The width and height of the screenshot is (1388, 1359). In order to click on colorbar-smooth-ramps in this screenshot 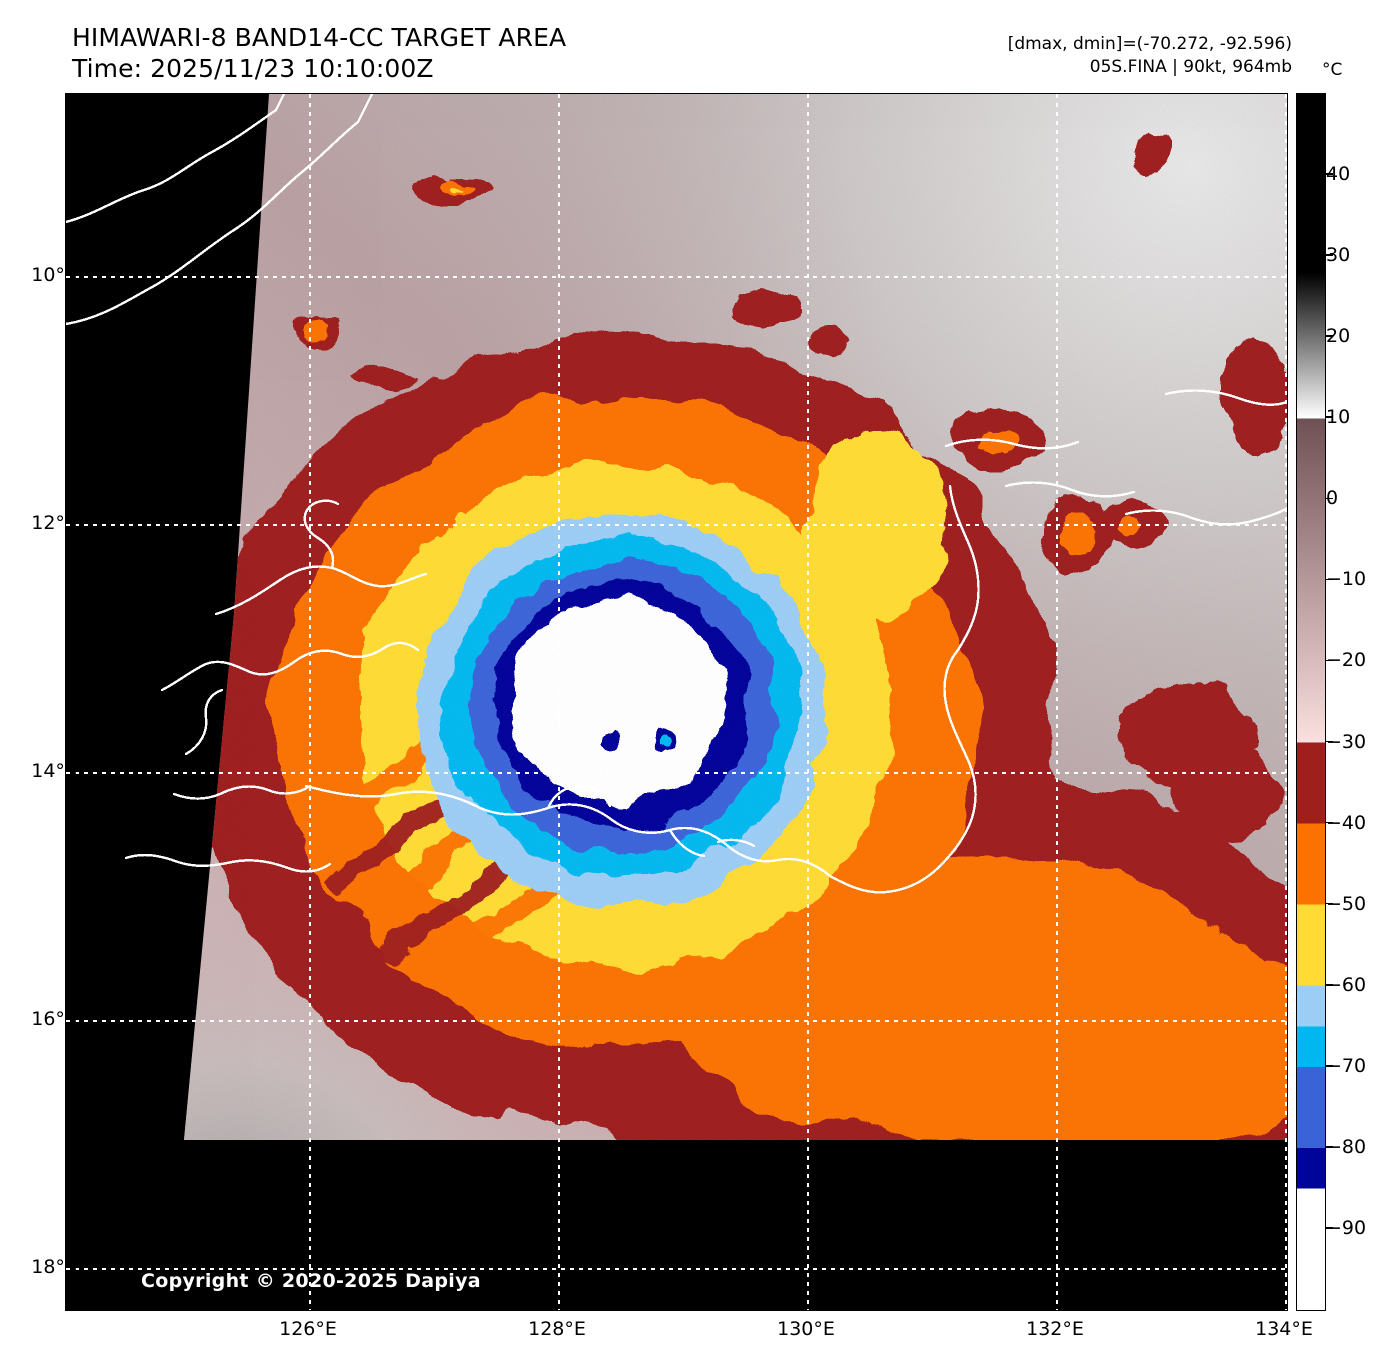, I will do `click(1311, 702)`.